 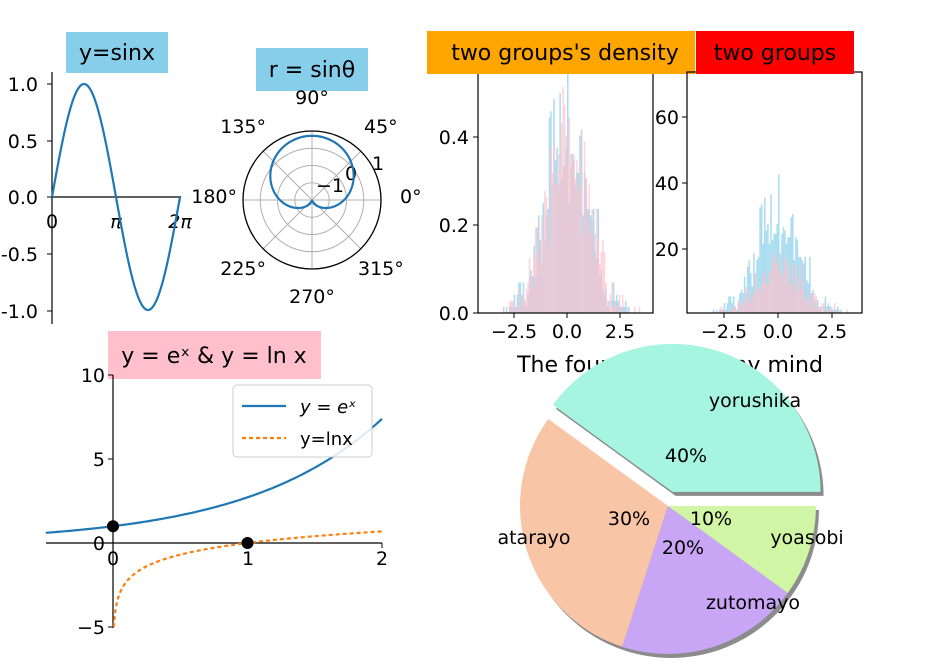 I want to click on ln-intercept-point, so click(x=247, y=543).